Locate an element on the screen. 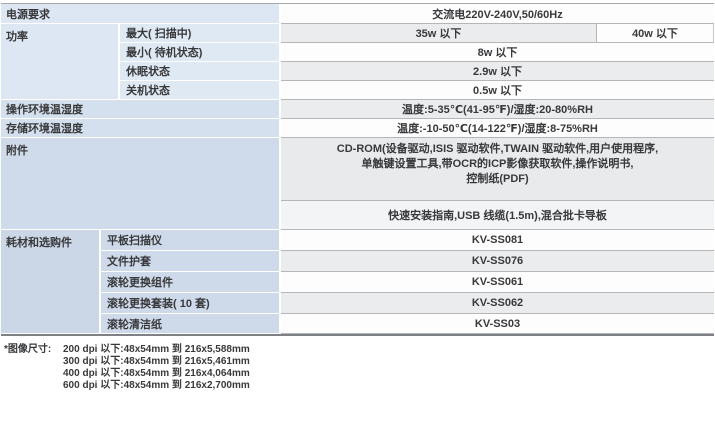 The image size is (715, 422). storage-env-value: 温度:-10-50℃(14-122℉)/湿度:8-75%RH is located at coordinates (497, 128).